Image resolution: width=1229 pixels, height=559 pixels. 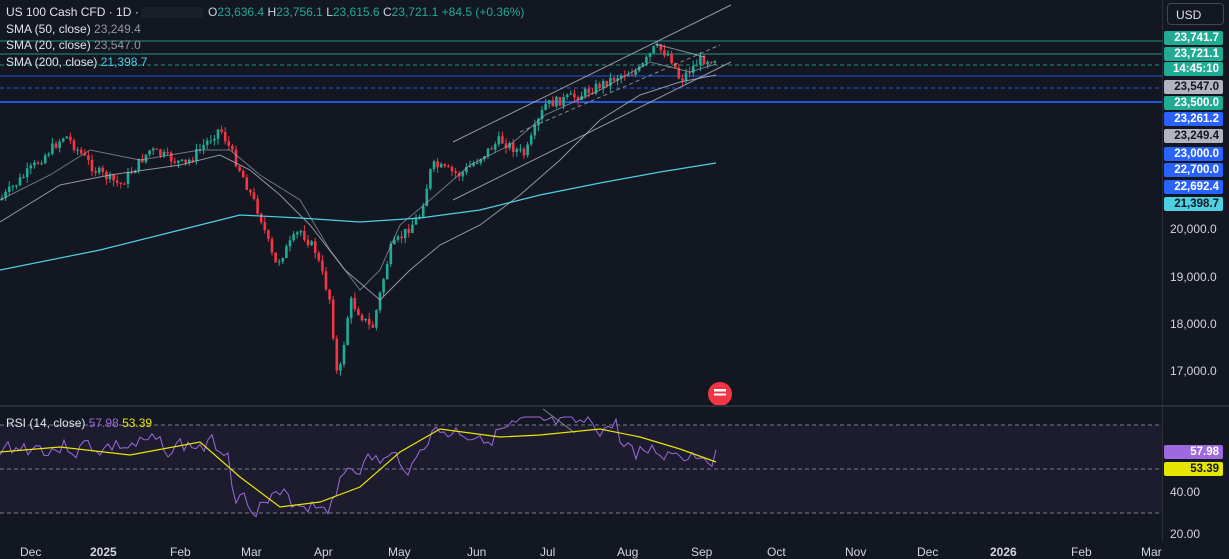 I want to click on rsi-legend: RSI (14, close) 57.98 53.39, so click(x=79, y=423).